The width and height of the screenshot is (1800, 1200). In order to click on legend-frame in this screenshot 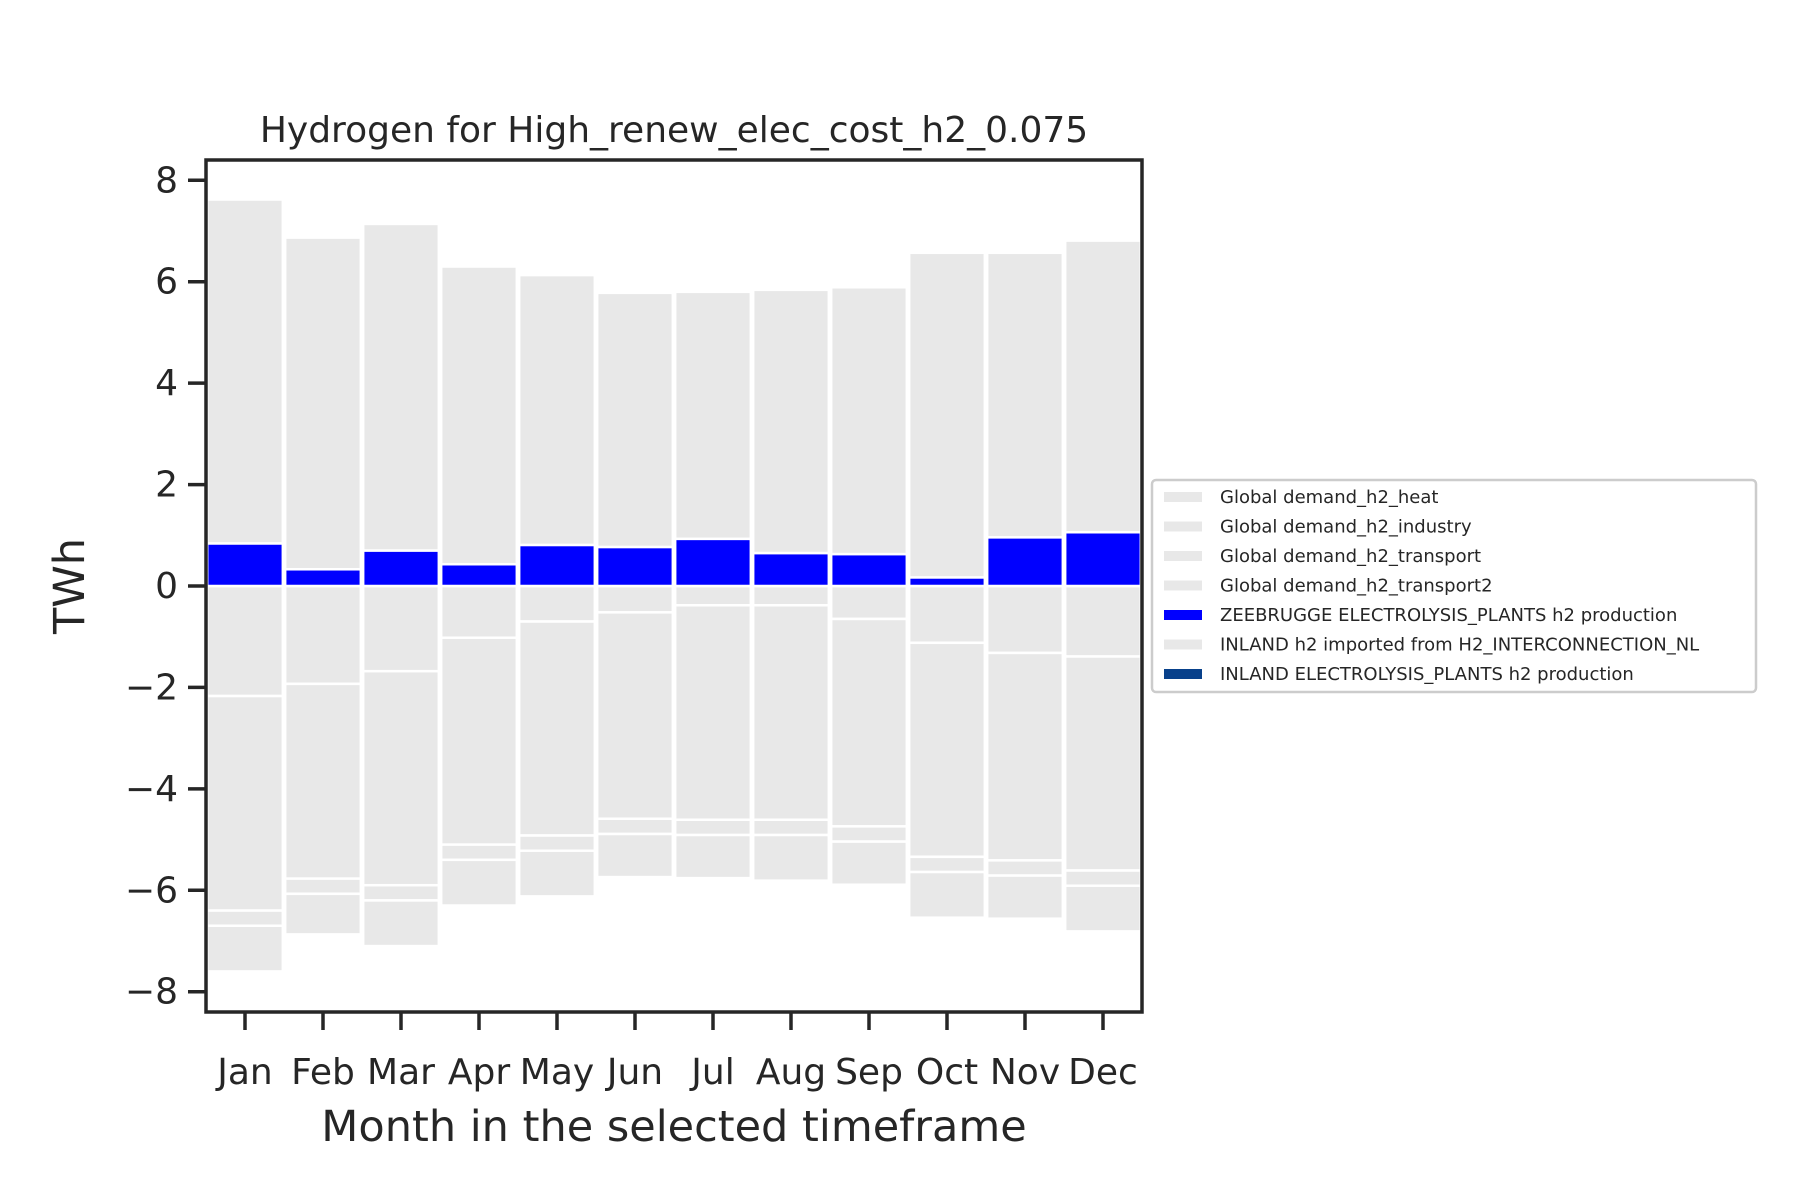, I will do `click(1454, 586)`.